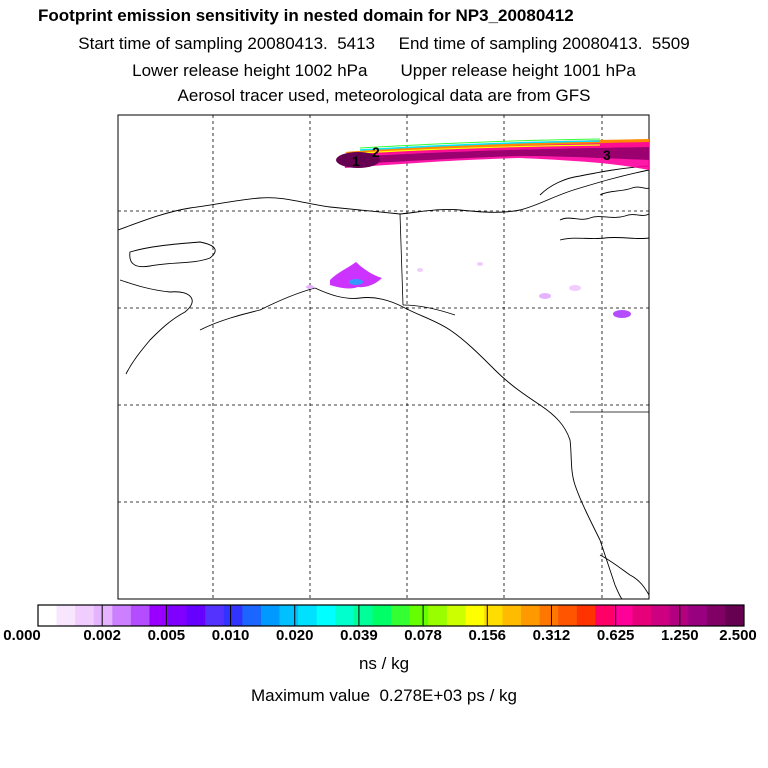 The width and height of the screenshot is (768, 768). Describe the element at coordinates (230, 635) in the screenshot. I see `colorbar-tick-label: 0.010` at that location.